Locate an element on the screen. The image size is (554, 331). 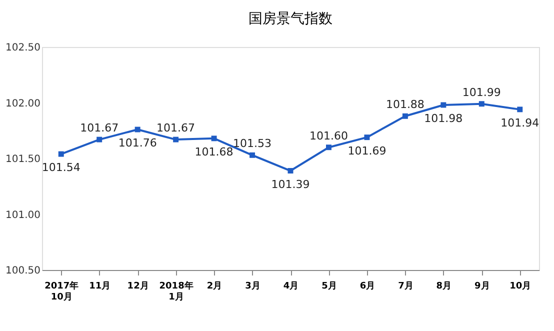
text: 101.69 is located at coordinates (367, 151).